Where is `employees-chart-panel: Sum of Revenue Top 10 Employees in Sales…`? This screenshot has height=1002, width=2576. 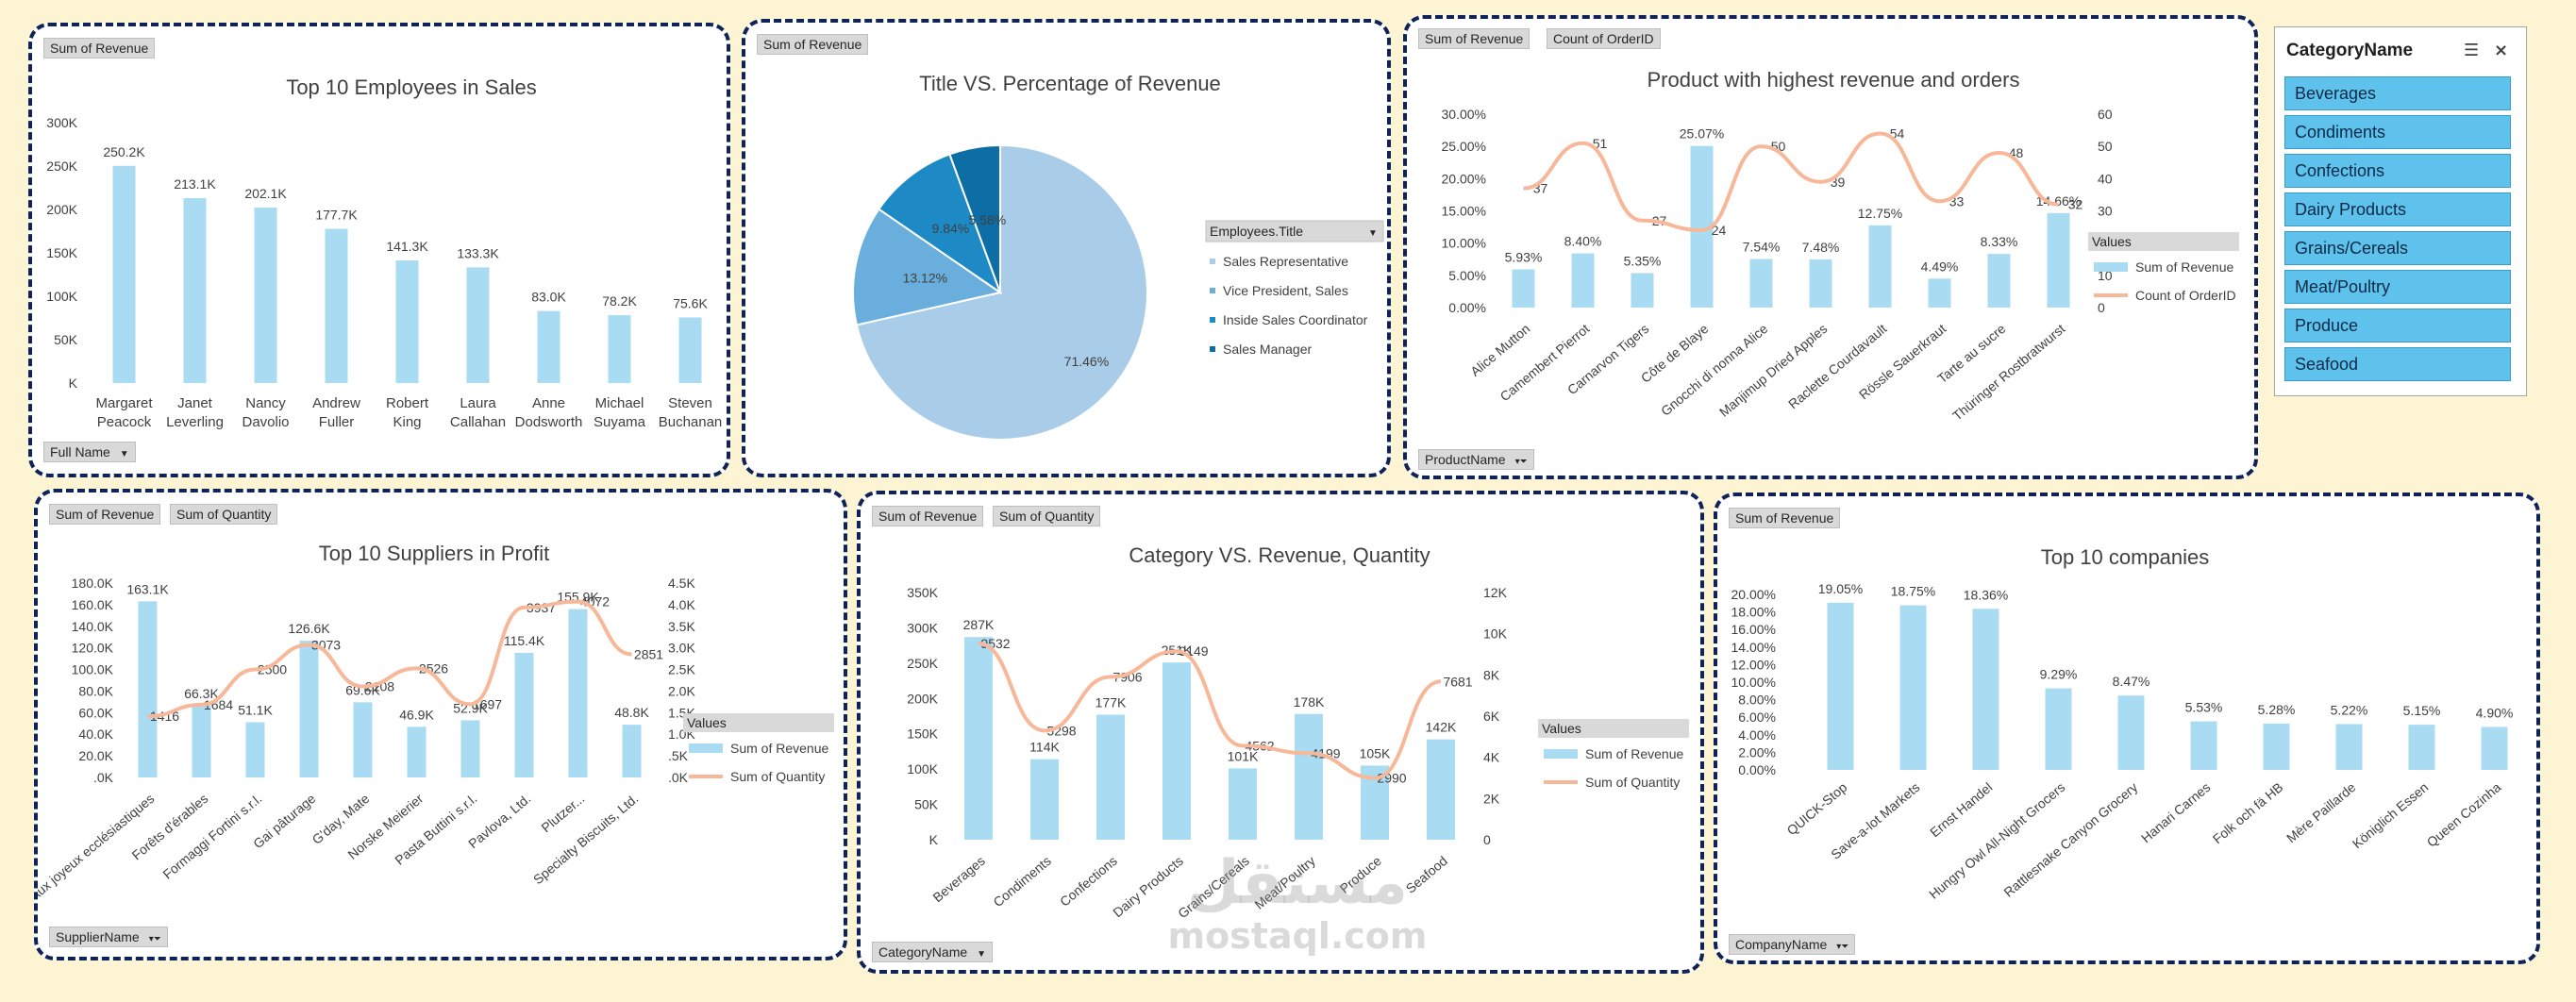 employees-chart-panel: Sum of Revenue Top 10 Employees in Sales… is located at coordinates (379, 250).